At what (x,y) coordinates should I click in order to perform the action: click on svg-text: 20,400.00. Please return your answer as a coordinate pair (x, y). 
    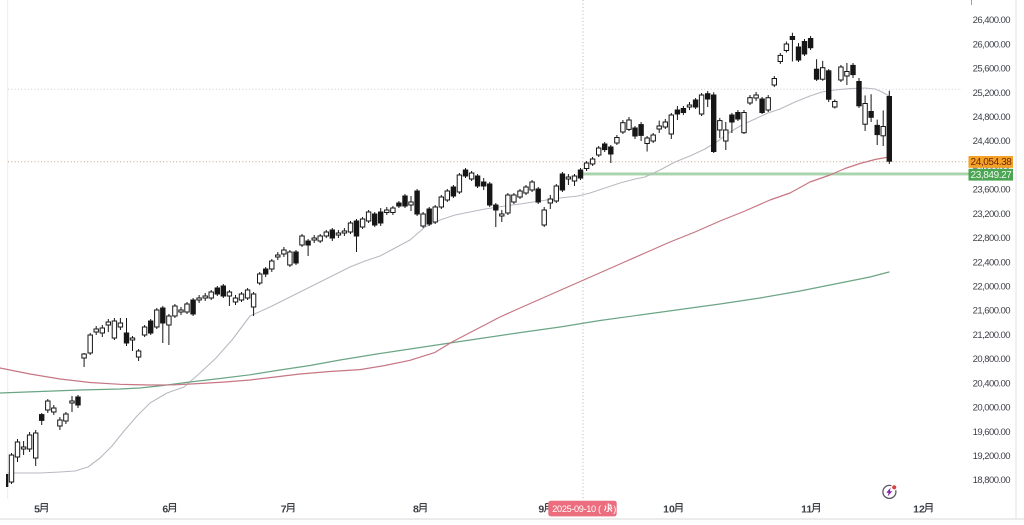
    Looking at the image, I should click on (992, 383).